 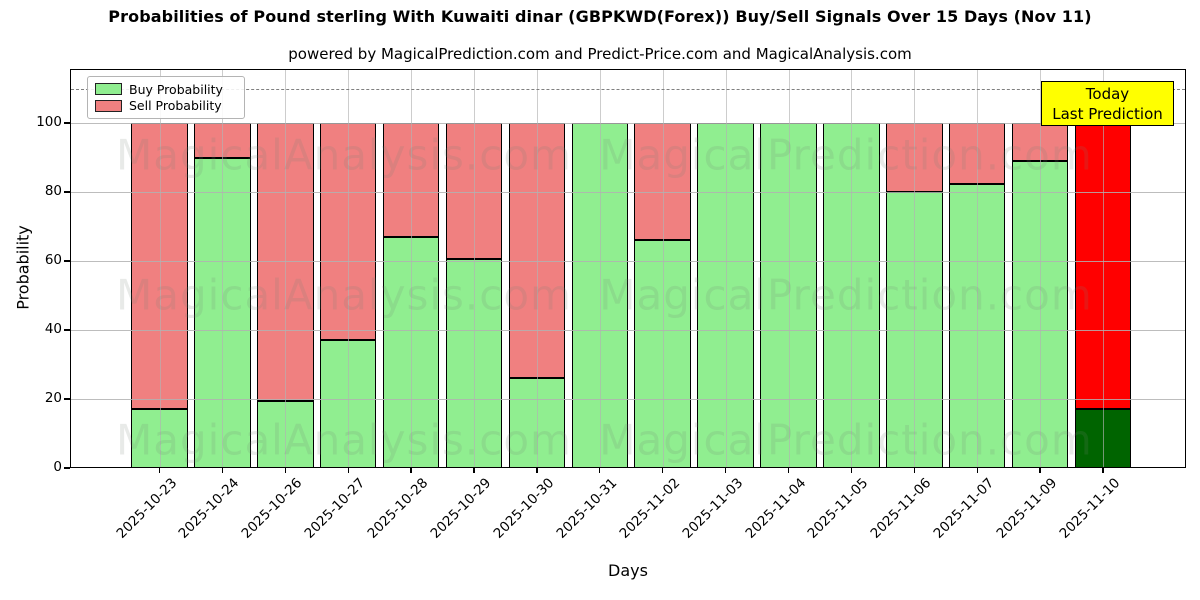 I want to click on today-annotation-line2: Last Prediction, so click(x=1107, y=114).